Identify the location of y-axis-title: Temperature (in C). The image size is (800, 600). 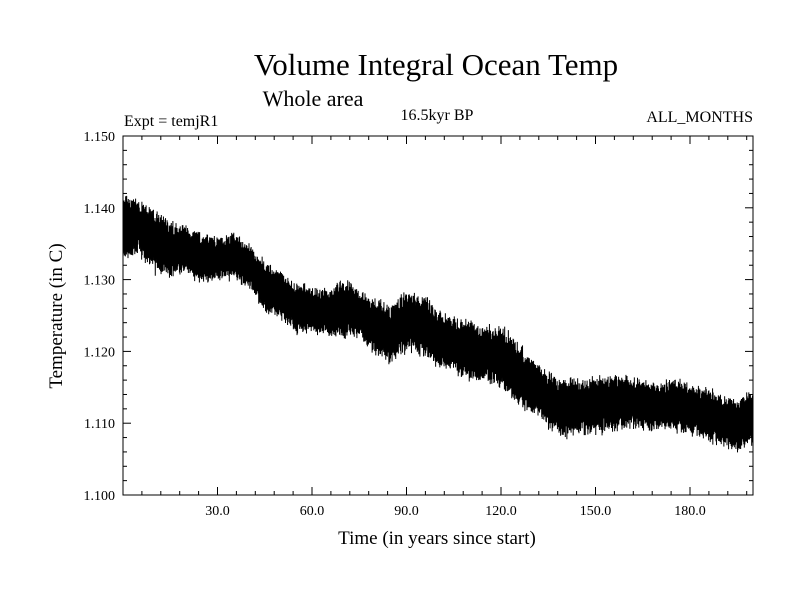
(56, 315).